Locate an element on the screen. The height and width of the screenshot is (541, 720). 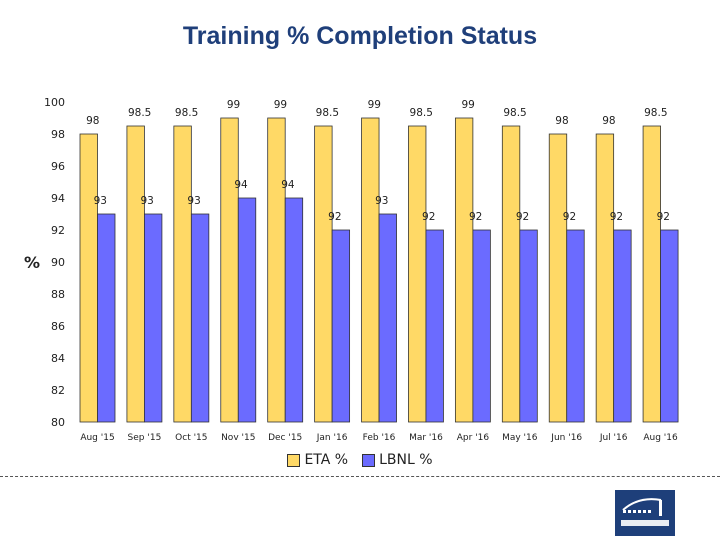
y-tick-label: 84 is located at coordinates (58, 358).